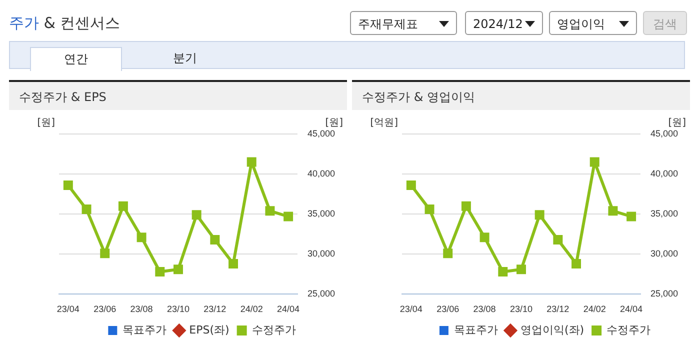  Describe the element at coordinates (581, 24) in the screenshot. I see `text: 영업이익` at that location.